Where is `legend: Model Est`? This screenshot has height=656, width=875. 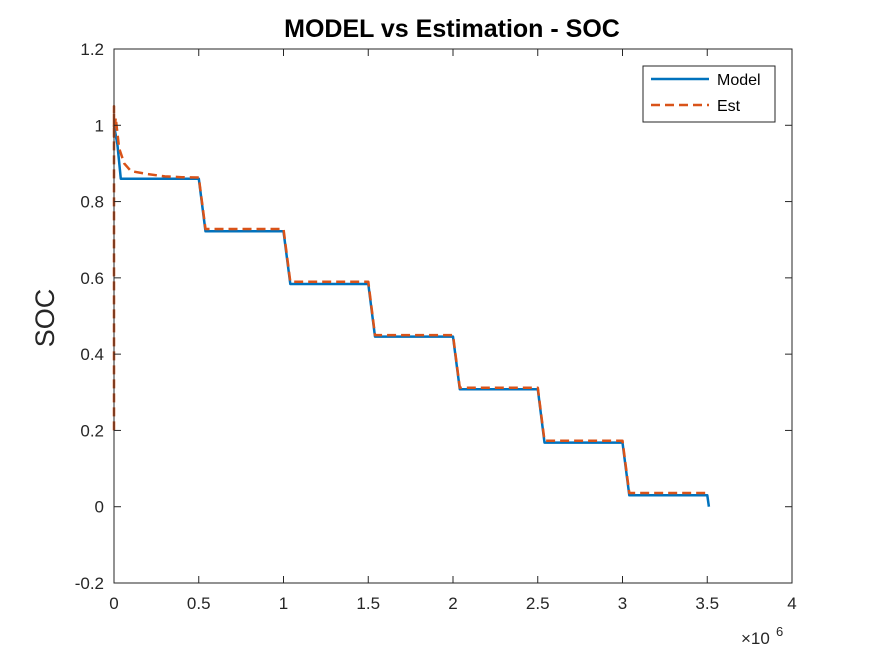
legend: Model Est is located at coordinates (709, 94).